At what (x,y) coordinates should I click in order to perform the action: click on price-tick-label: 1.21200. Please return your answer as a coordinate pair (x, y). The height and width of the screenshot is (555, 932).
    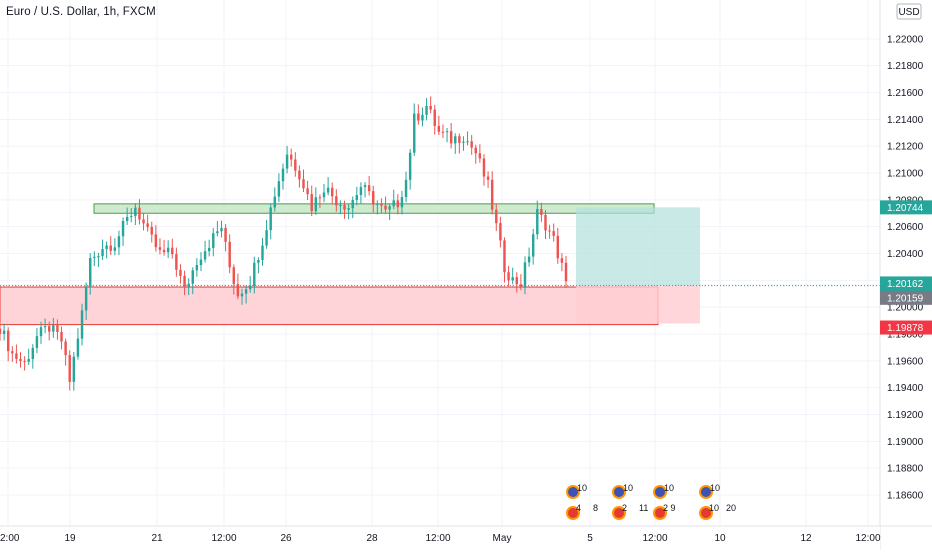
    Looking at the image, I should click on (905, 147).